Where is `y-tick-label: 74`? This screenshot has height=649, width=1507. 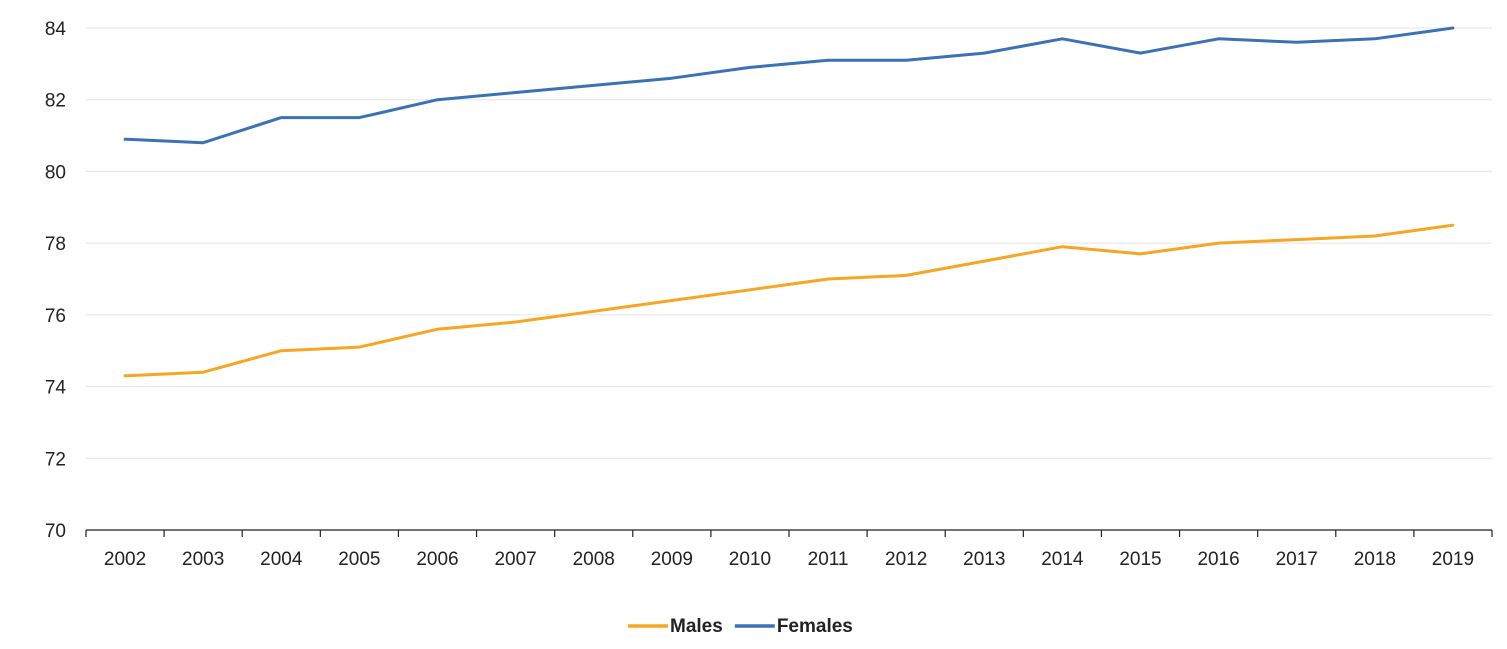 y-tick-label: 74 is located at coordinates (56, 388).